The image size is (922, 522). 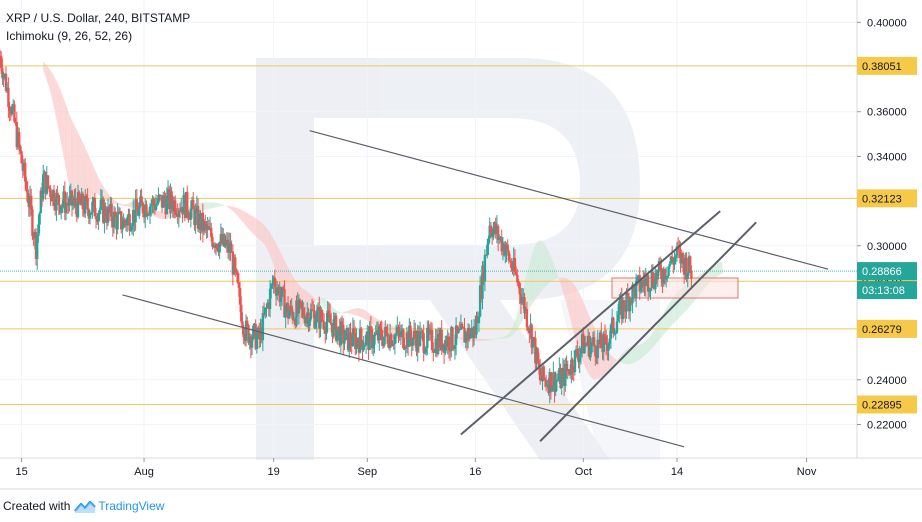 I want to click on time-axis: 15 Aug 19 Sep 16 Oct 14 Nov, so click(x=416, y=468).